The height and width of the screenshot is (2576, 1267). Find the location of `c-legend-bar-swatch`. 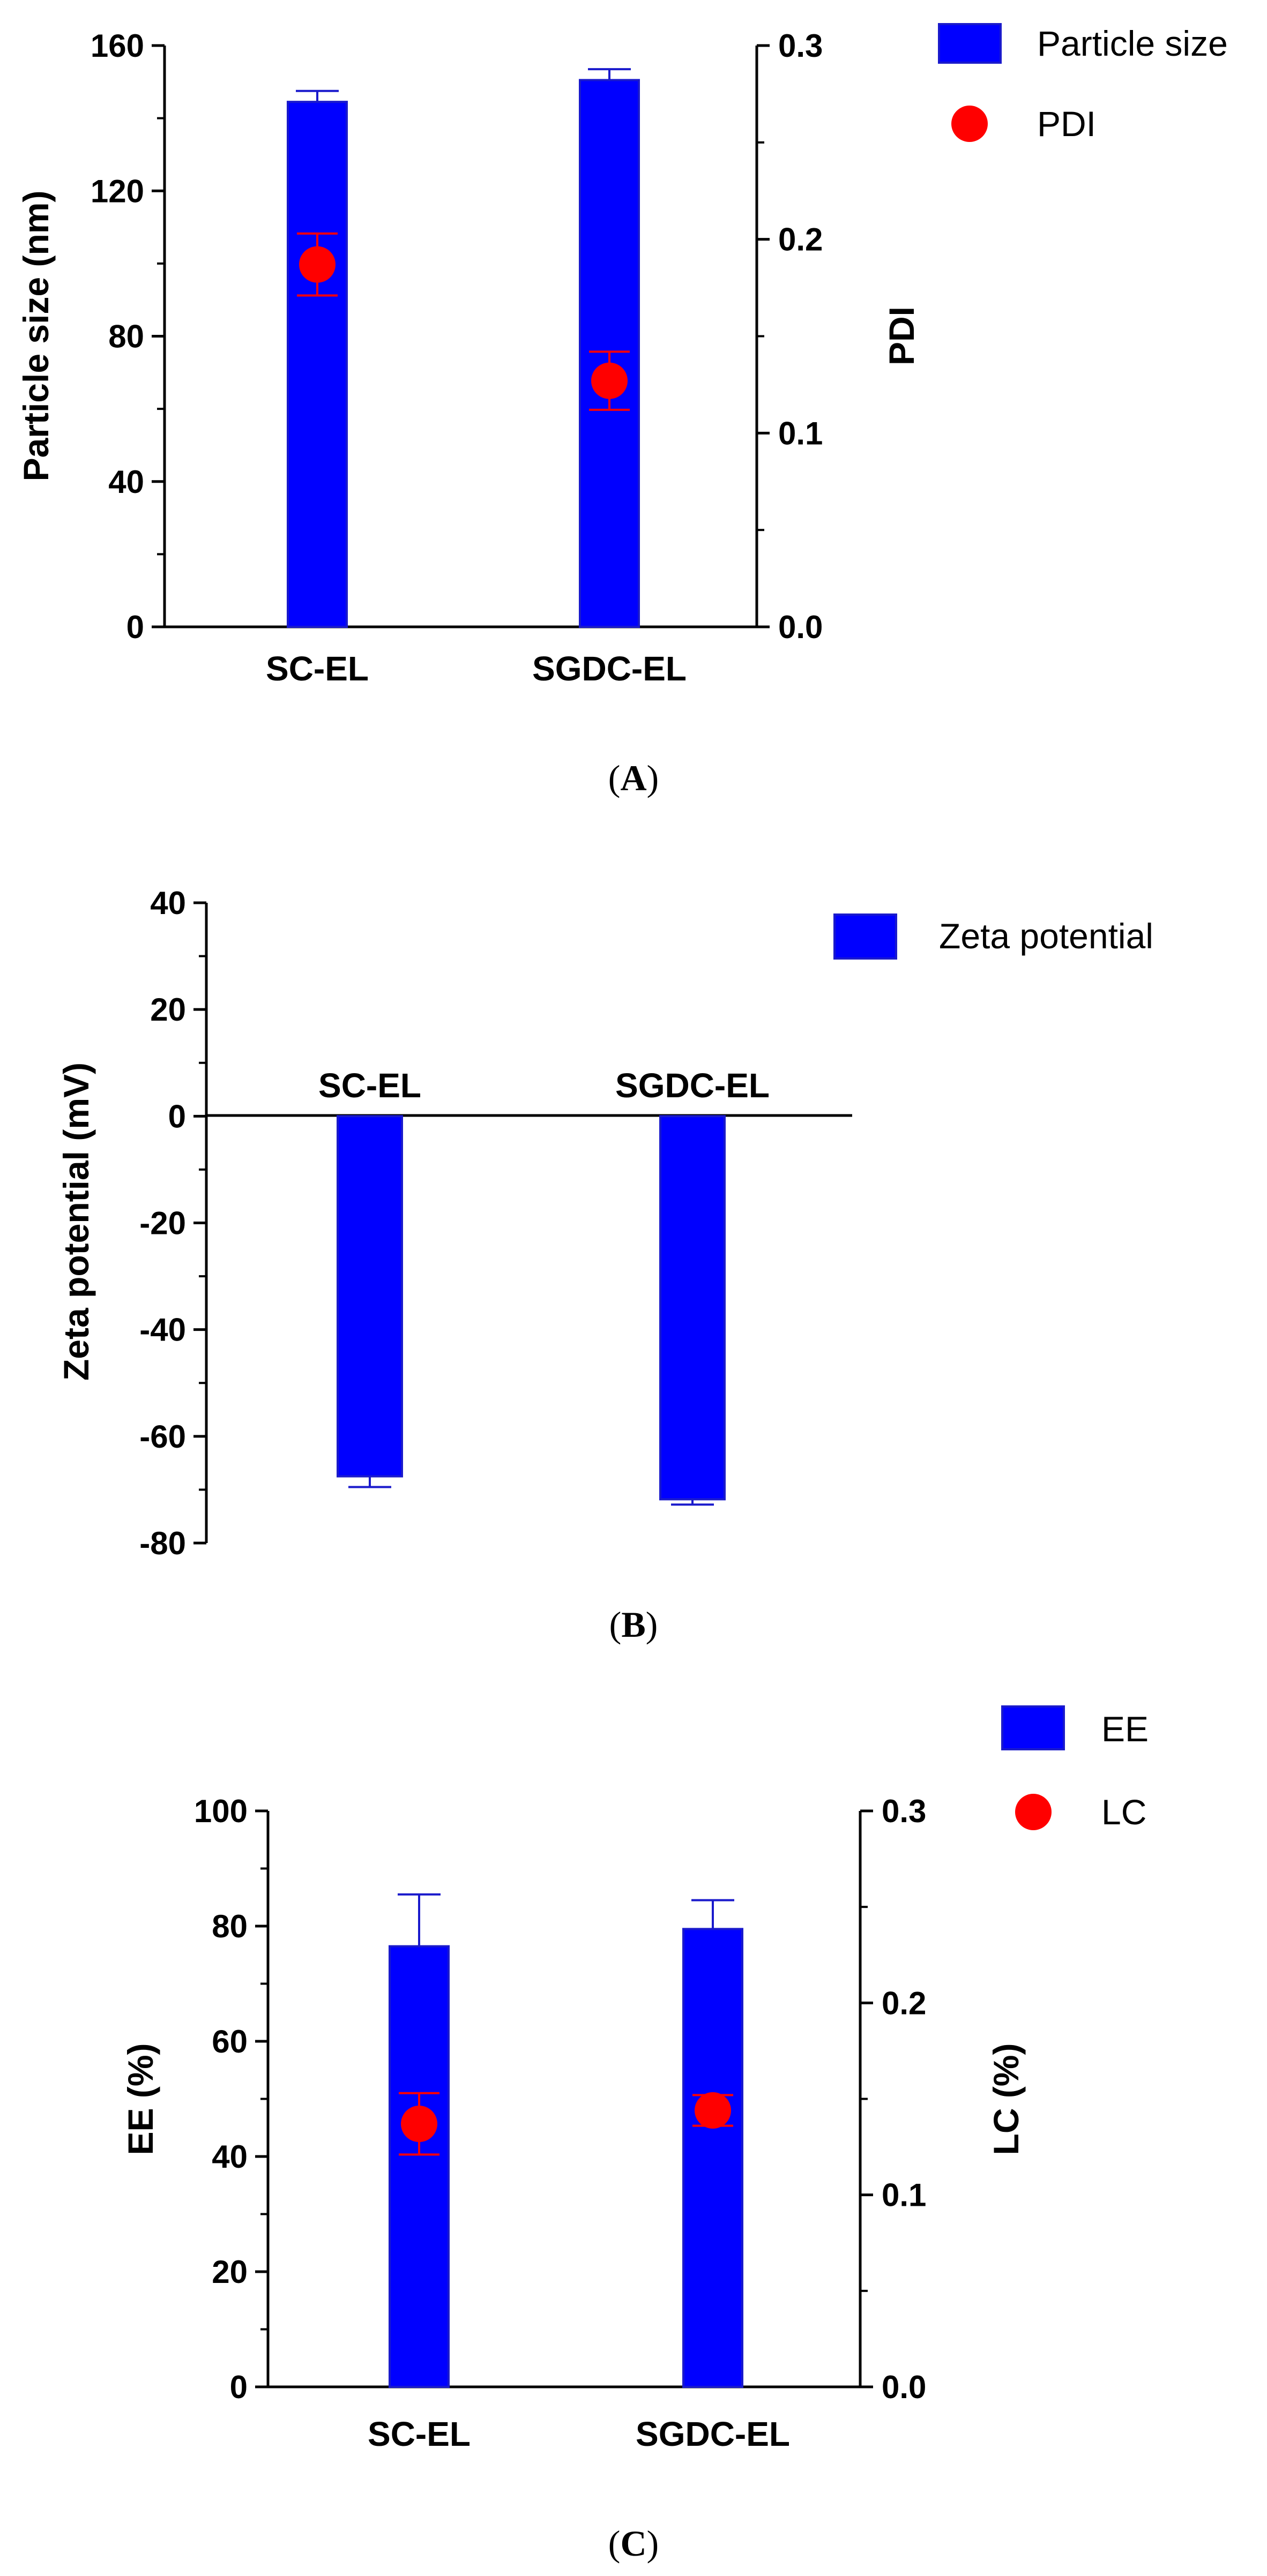

c-legend-bar-swatch is located at coordinates (1033, 1727).